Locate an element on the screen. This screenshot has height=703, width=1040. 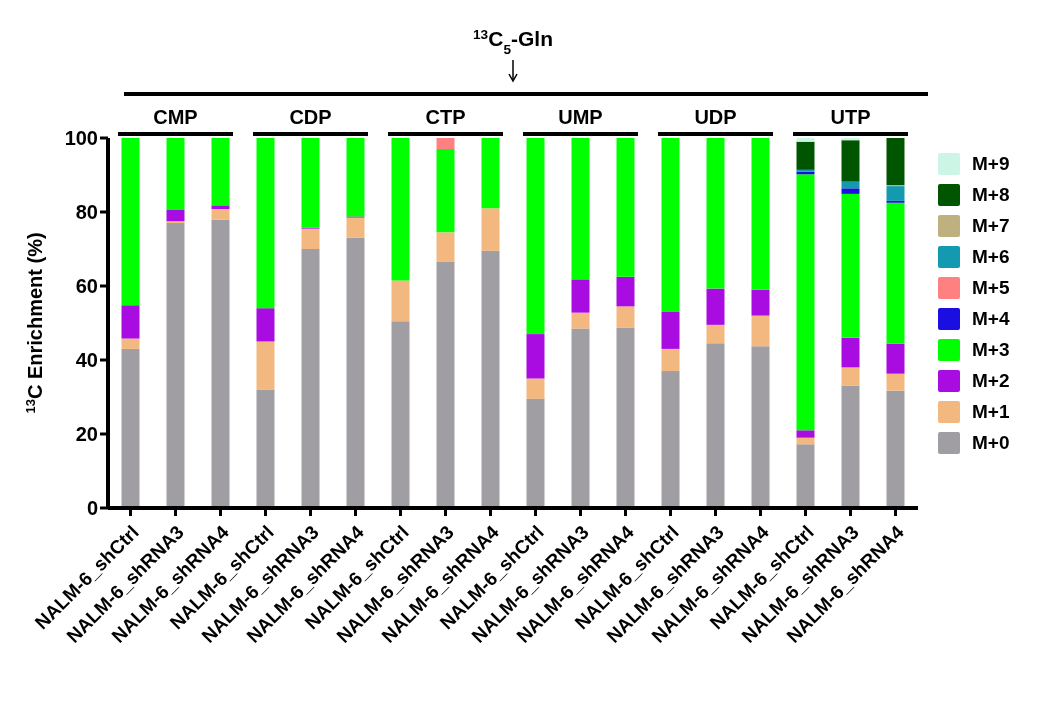
legend-label: M+4 is located at coordinates (991, 318).